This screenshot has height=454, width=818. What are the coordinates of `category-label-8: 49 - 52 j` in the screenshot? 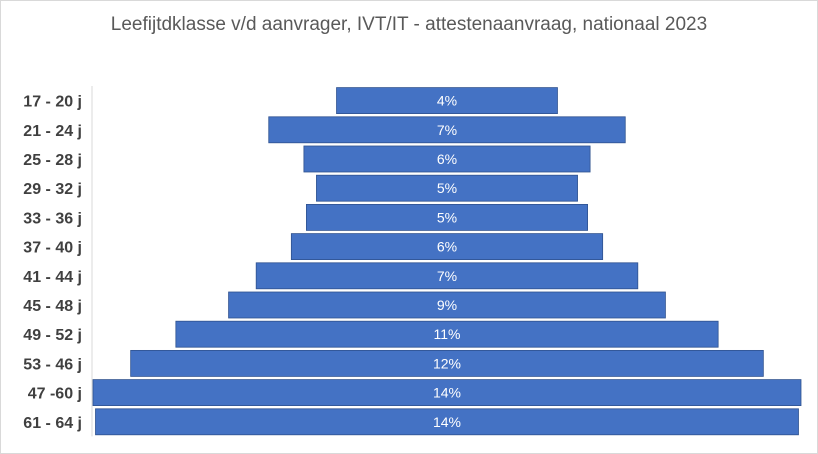 It's located at (52, 335).